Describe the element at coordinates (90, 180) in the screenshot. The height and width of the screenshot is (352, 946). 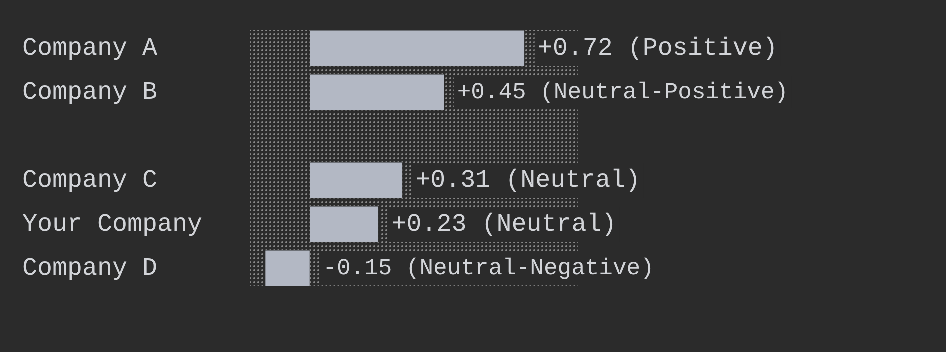
I see `y-tick-label: Company C` at that location.